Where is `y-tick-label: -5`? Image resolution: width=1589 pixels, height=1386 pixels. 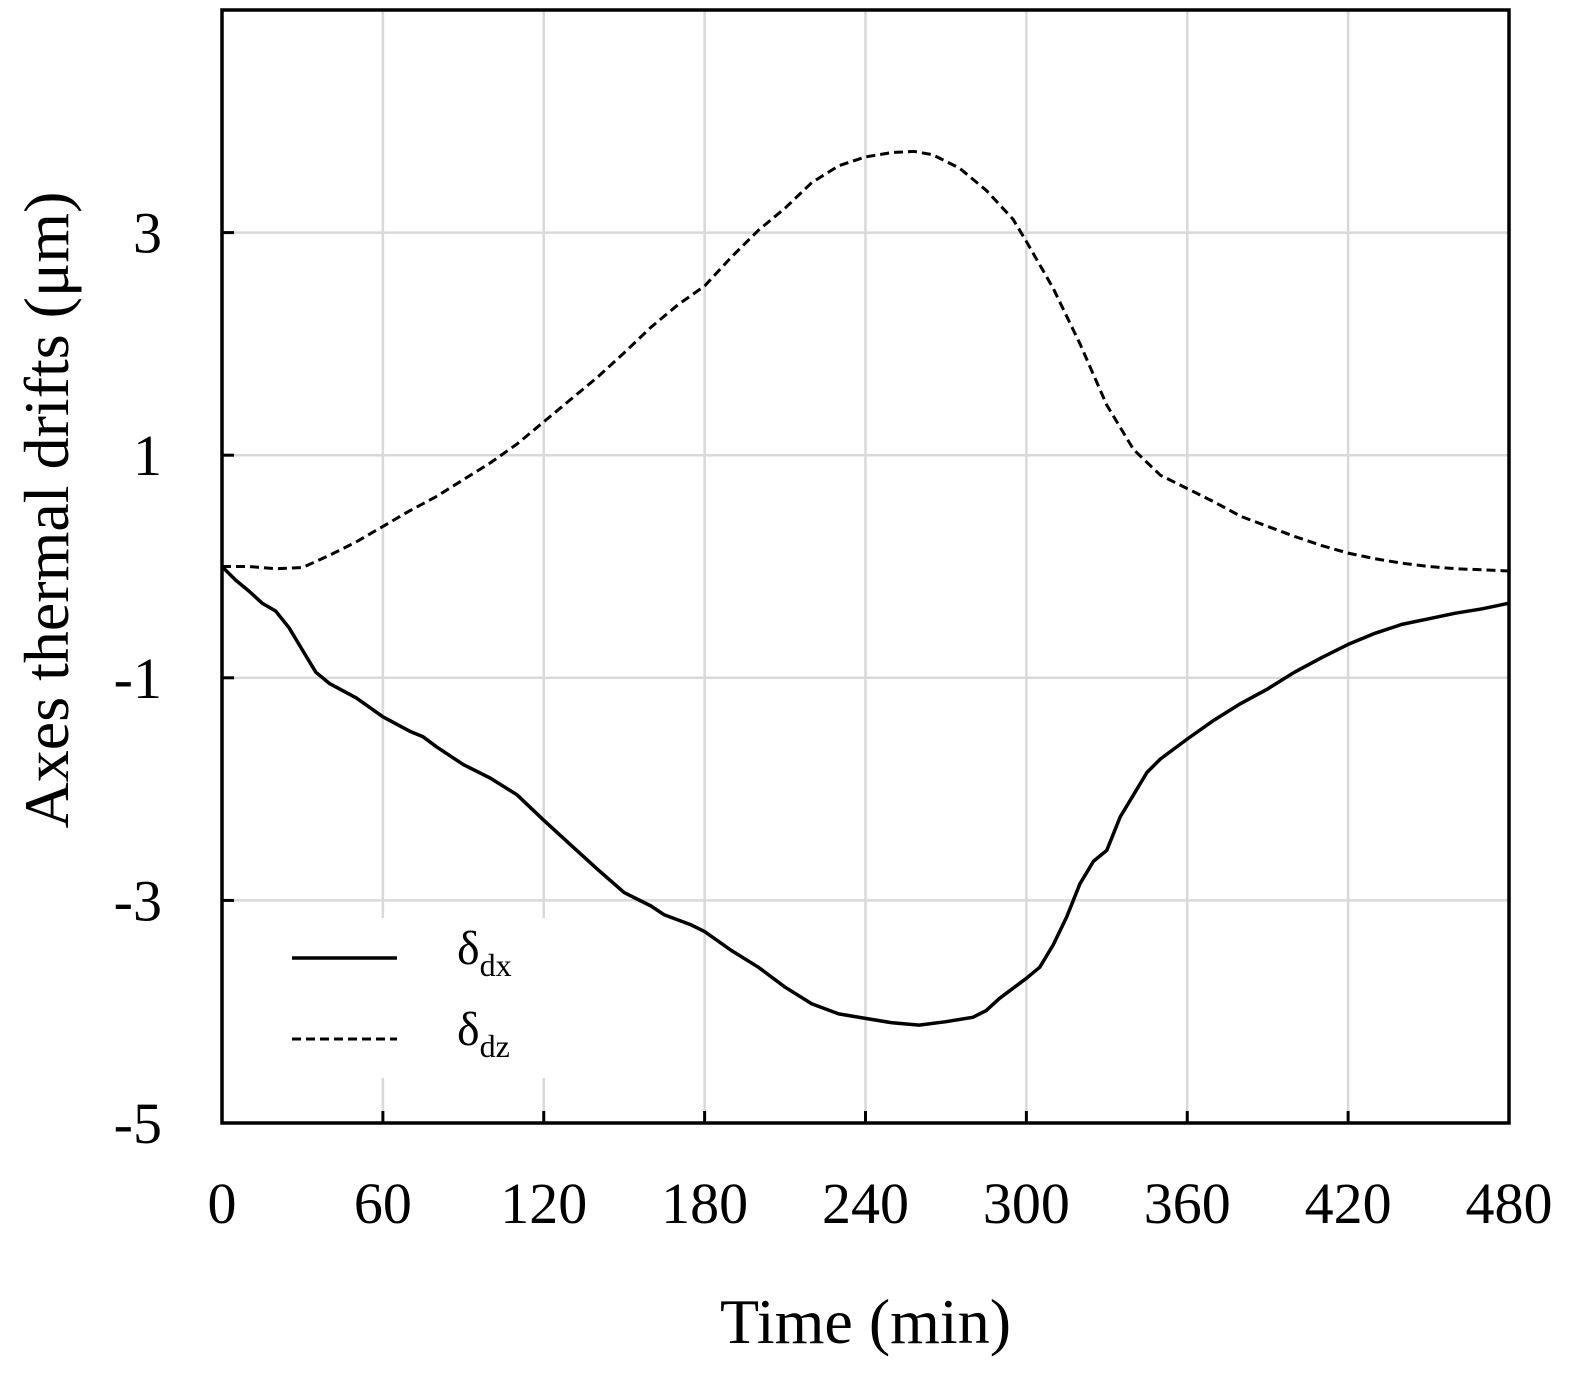
y-tick-label: -5 is located at coordinates (138, 1123).